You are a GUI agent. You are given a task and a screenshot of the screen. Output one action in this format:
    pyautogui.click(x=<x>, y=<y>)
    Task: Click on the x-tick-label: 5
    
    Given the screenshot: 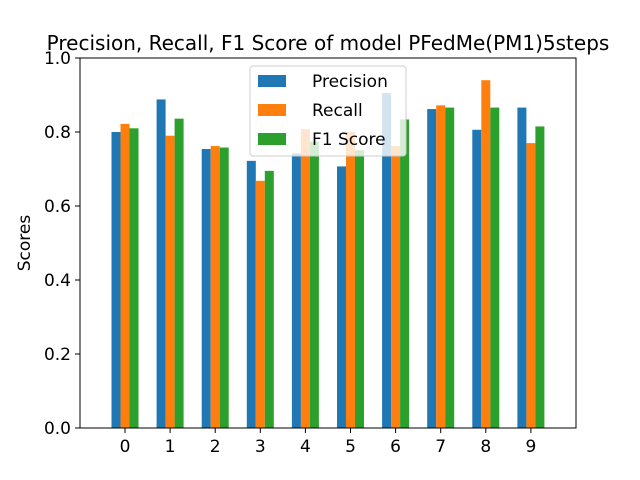 What is the action you would take?
    pyautogui.click(x=350, y=447)
    